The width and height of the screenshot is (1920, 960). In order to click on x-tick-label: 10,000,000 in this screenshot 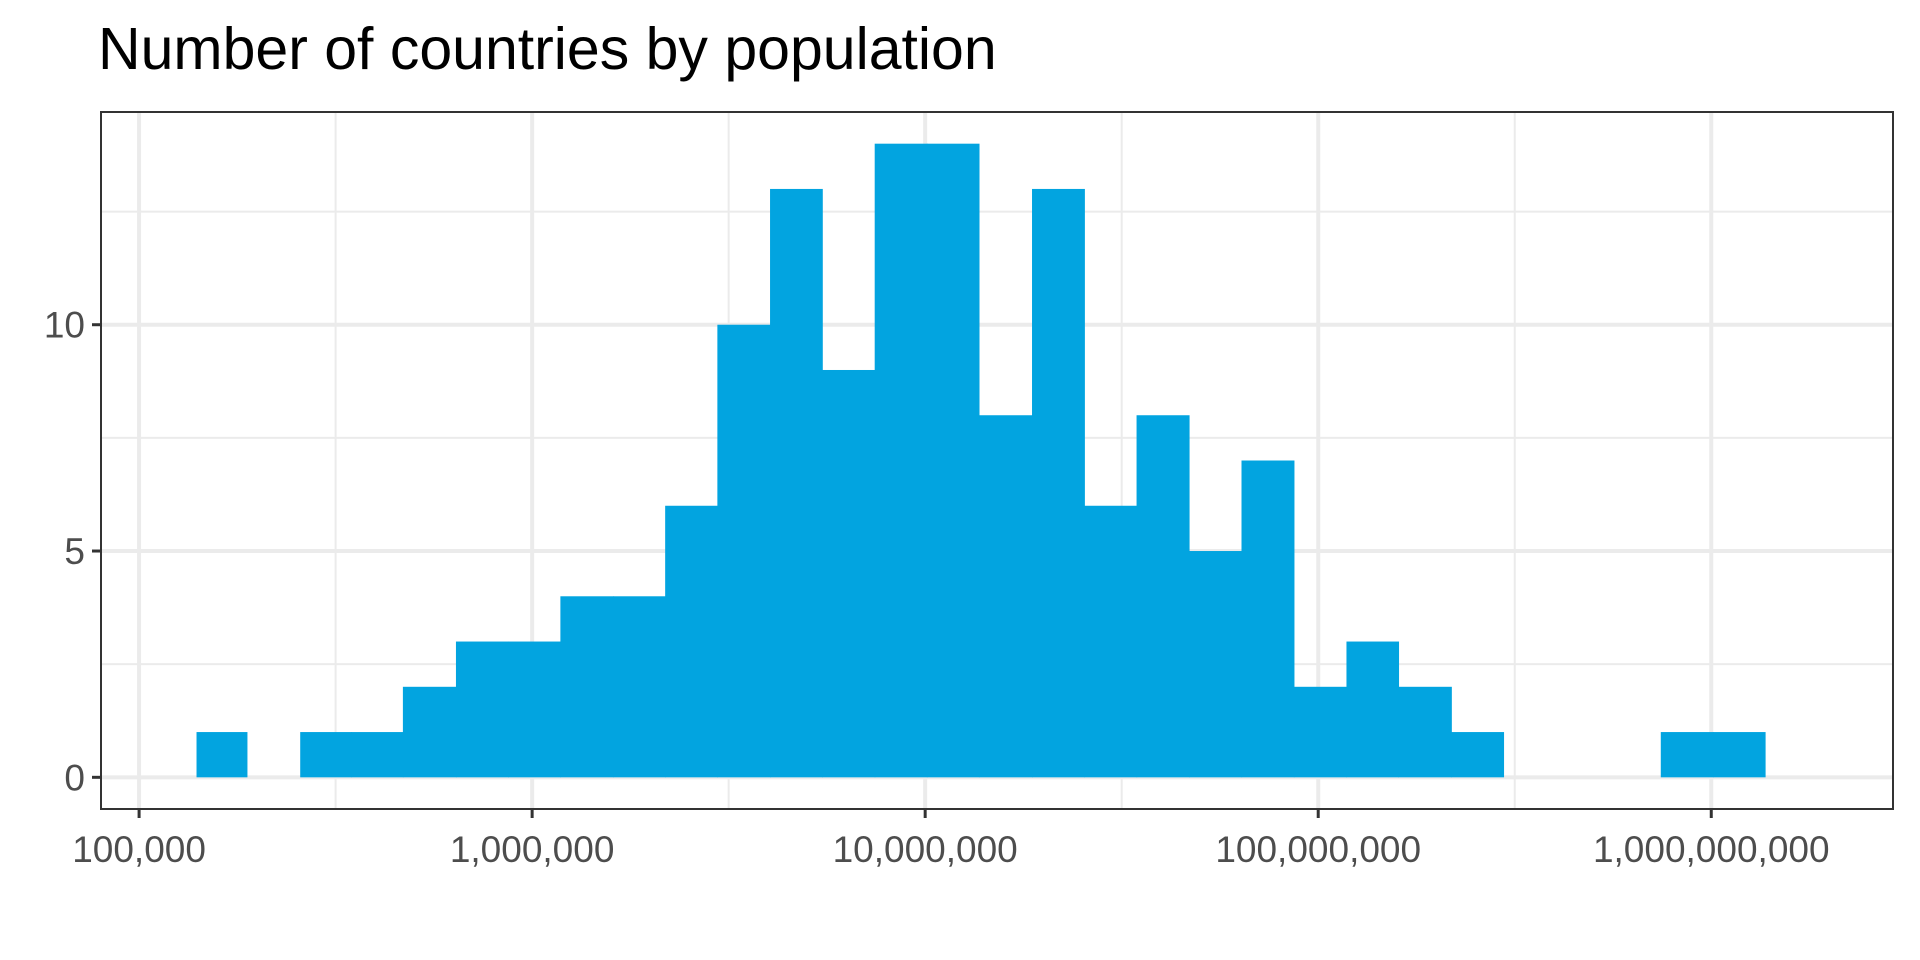, I will do `click(925, 849)`.